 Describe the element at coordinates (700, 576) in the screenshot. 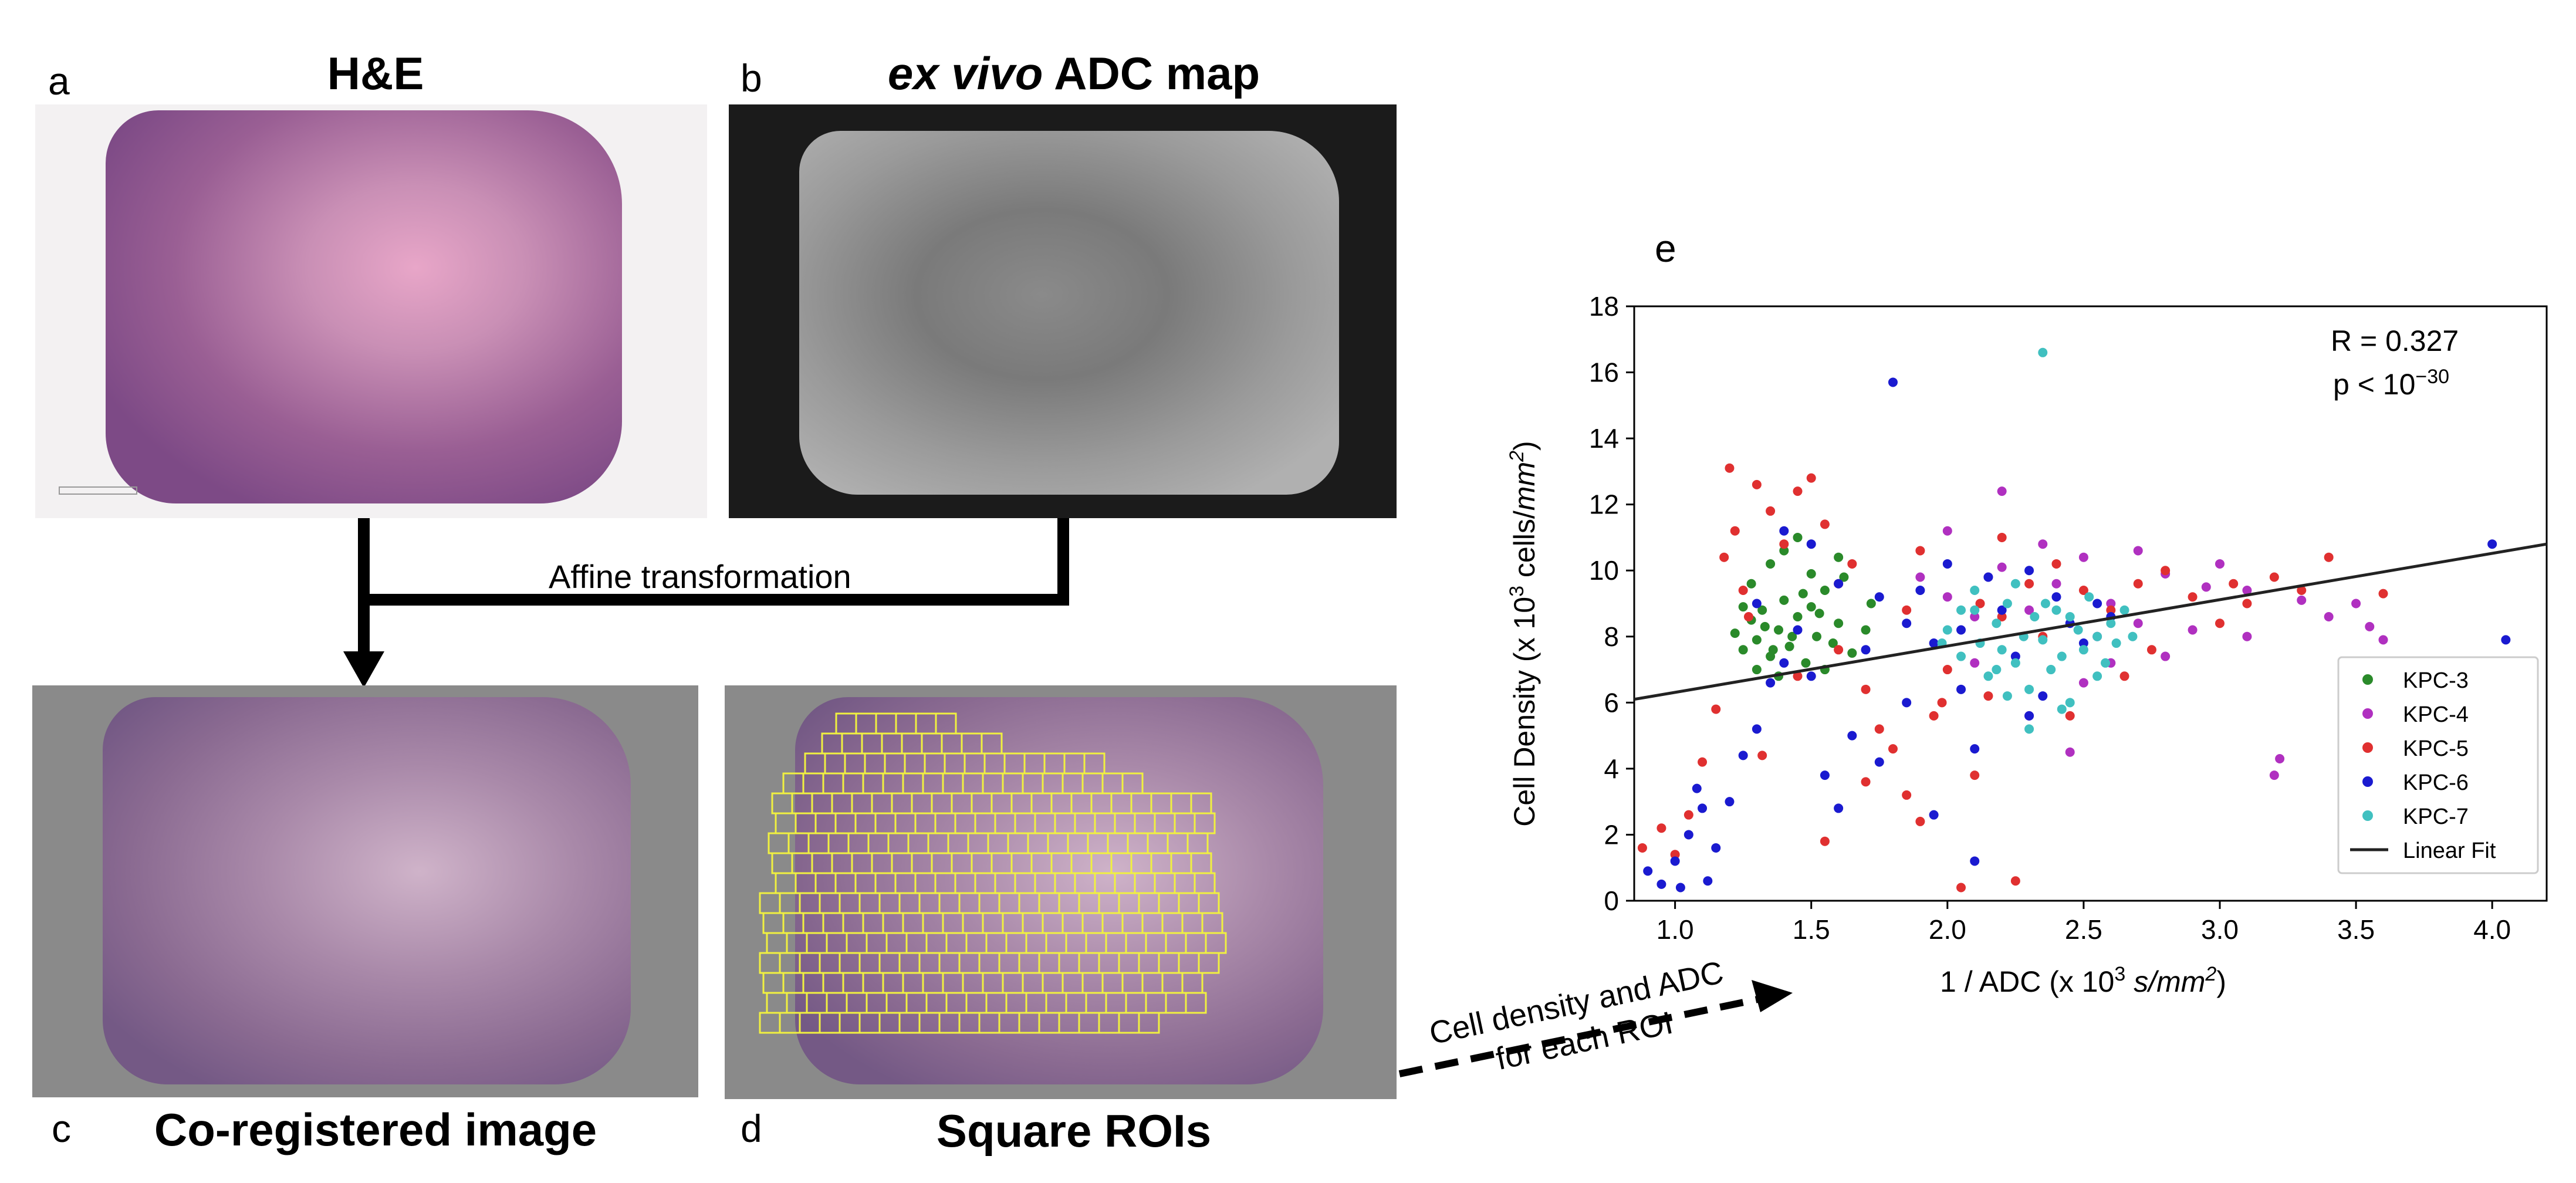

I see `affine-label: Affine transformation` at that location.